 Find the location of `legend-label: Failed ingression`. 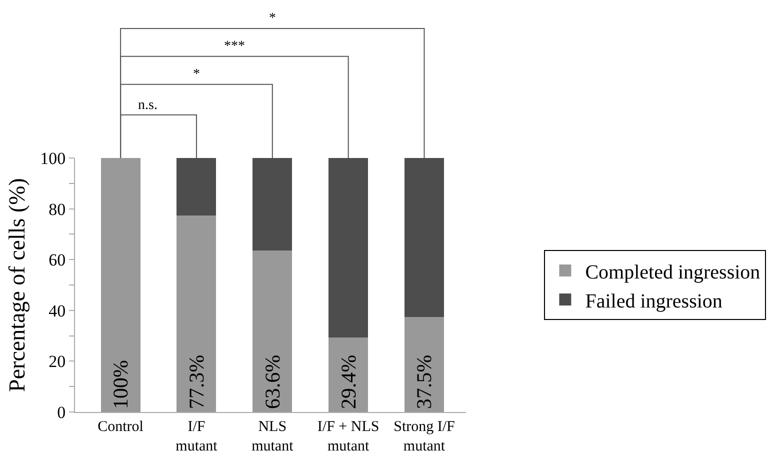

legend-label: Failed ingression is located at coordinates (653, 301).